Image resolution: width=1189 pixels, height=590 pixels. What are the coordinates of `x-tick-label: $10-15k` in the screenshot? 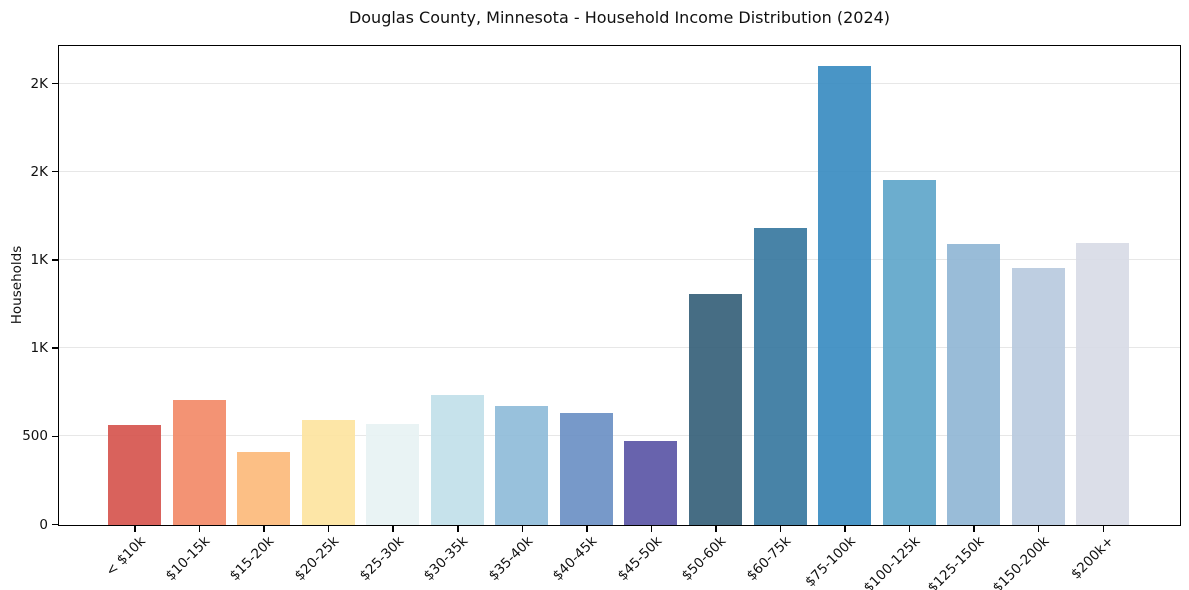 It's located at (188, 558).